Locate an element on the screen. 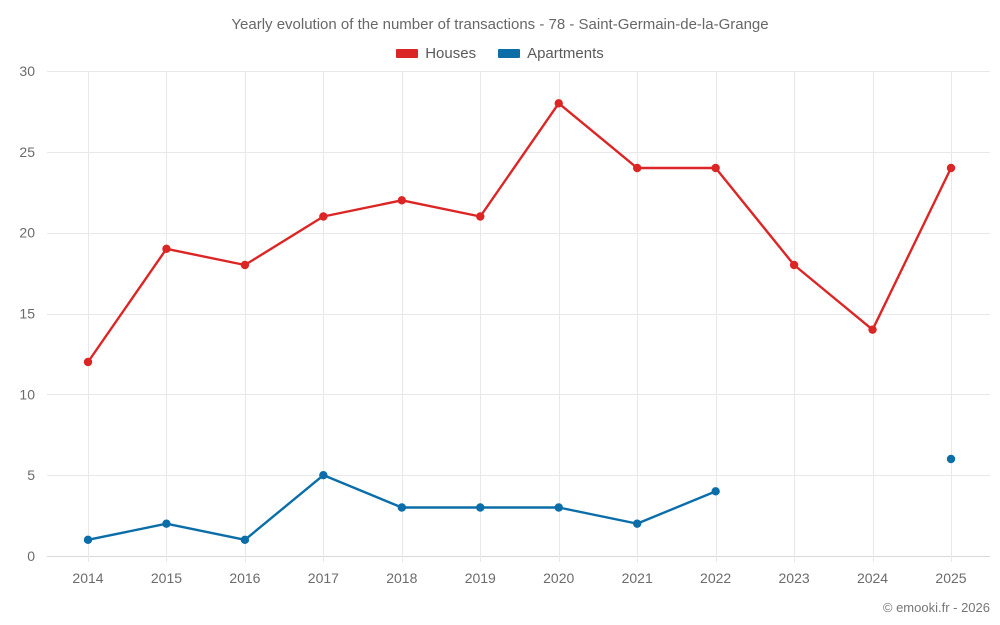  x-axis-tick-label: 2020 is located at coordinates (558, 578).